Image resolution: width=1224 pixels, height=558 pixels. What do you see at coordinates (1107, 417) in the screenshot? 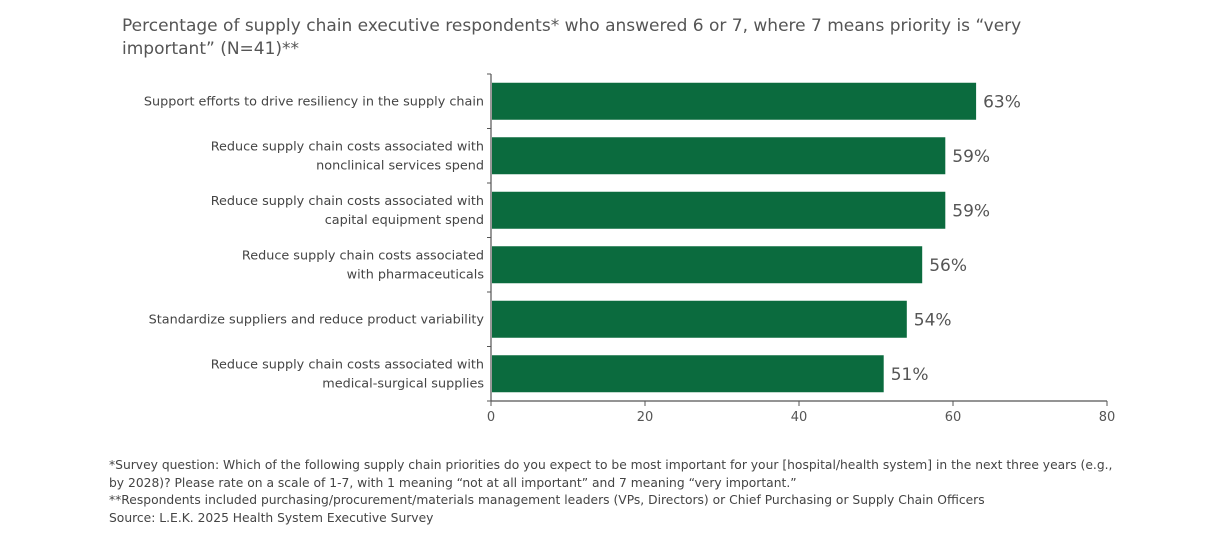
I see `x-tick-label: 80` at bounding box center [1107, 417].